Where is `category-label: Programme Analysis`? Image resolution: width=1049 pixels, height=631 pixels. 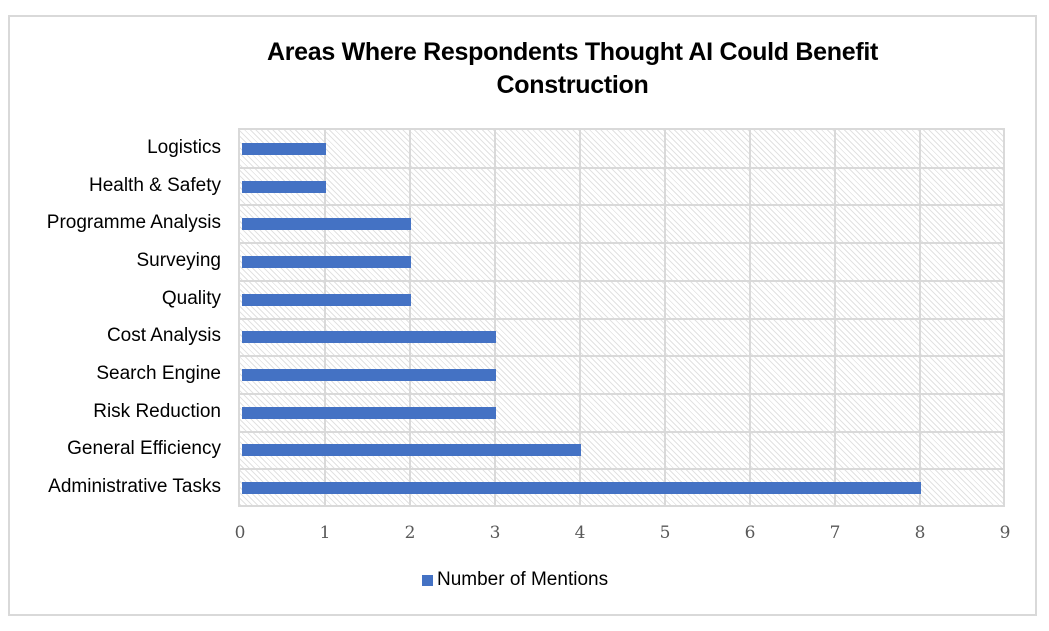 category-label: Programme Analysis is located at coordinates (133, 223).